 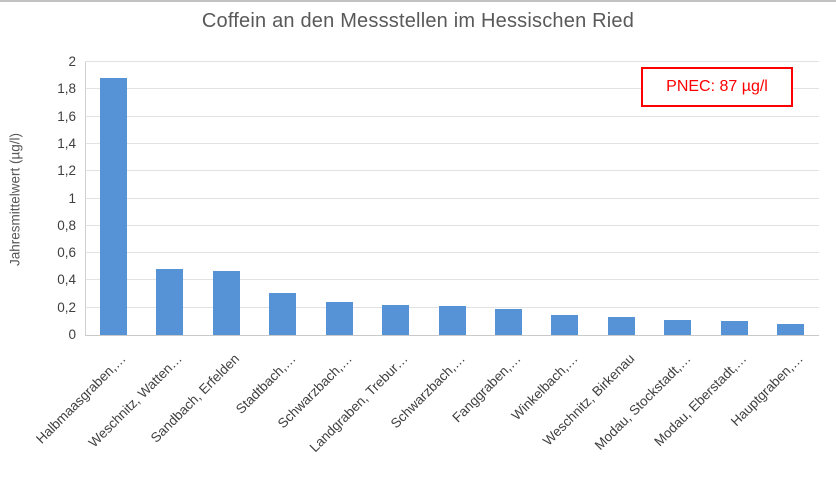 I want to click on y-tick-label: 0,6, so click(x=66, y=253).